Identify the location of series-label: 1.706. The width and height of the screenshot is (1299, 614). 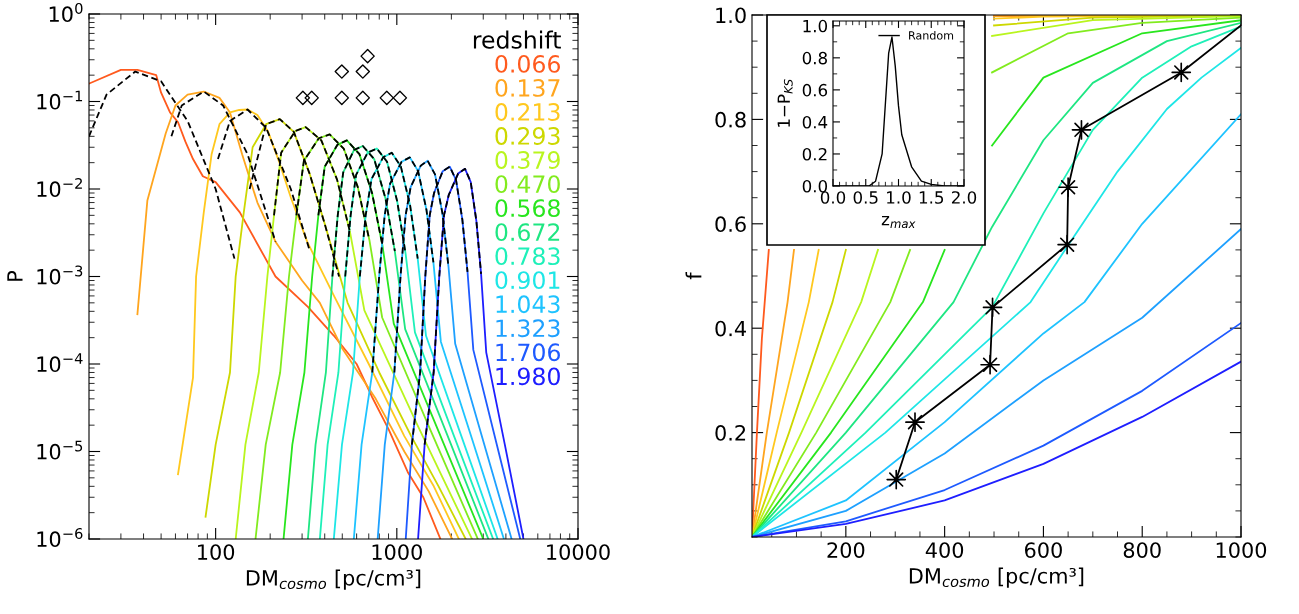
(528, 352).